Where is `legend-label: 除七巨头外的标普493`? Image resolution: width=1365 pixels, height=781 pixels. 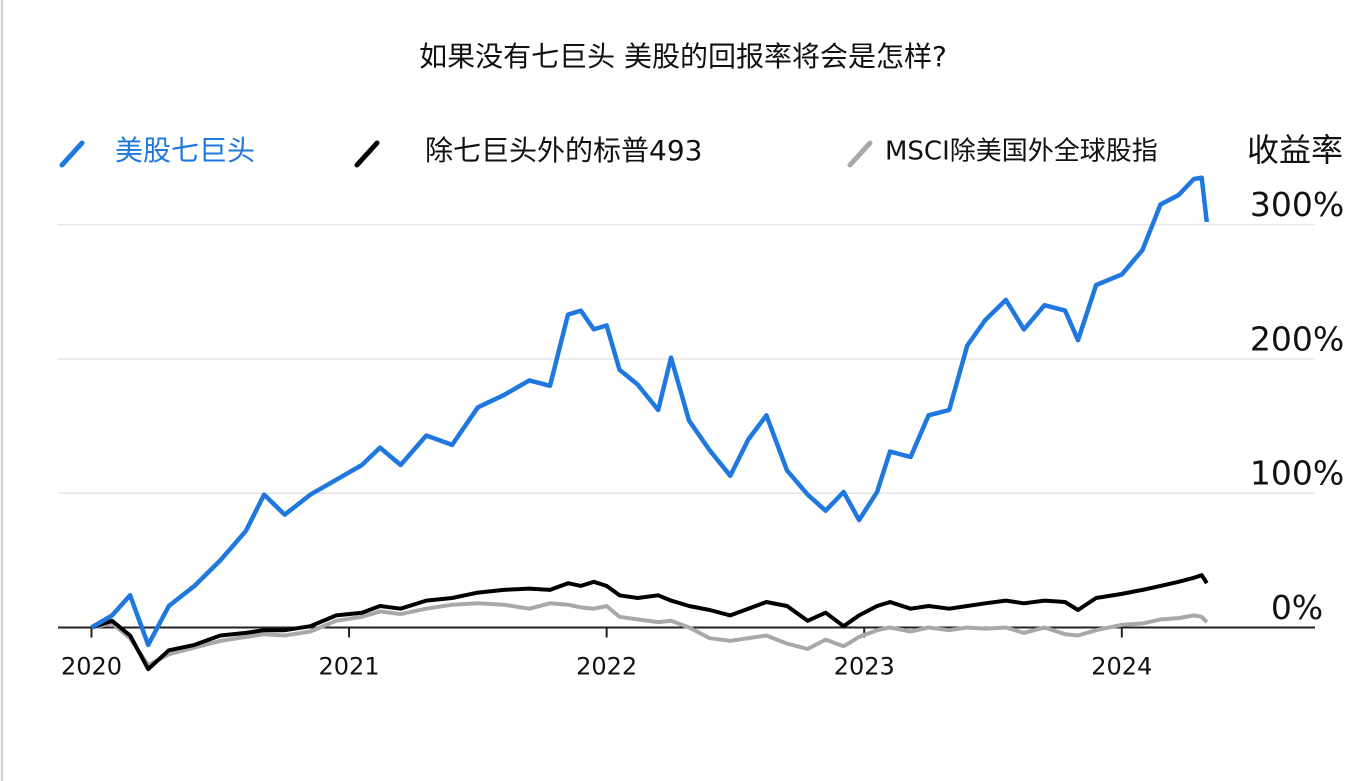 legend-label: 除七巨头外的标普493 is located at coordinates (563, 150).